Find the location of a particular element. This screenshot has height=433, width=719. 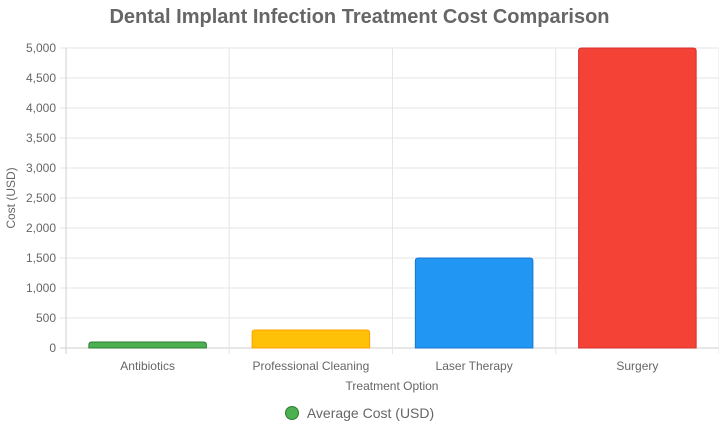

y-tick-label: 4,000 is located at coordinates (41, 108).